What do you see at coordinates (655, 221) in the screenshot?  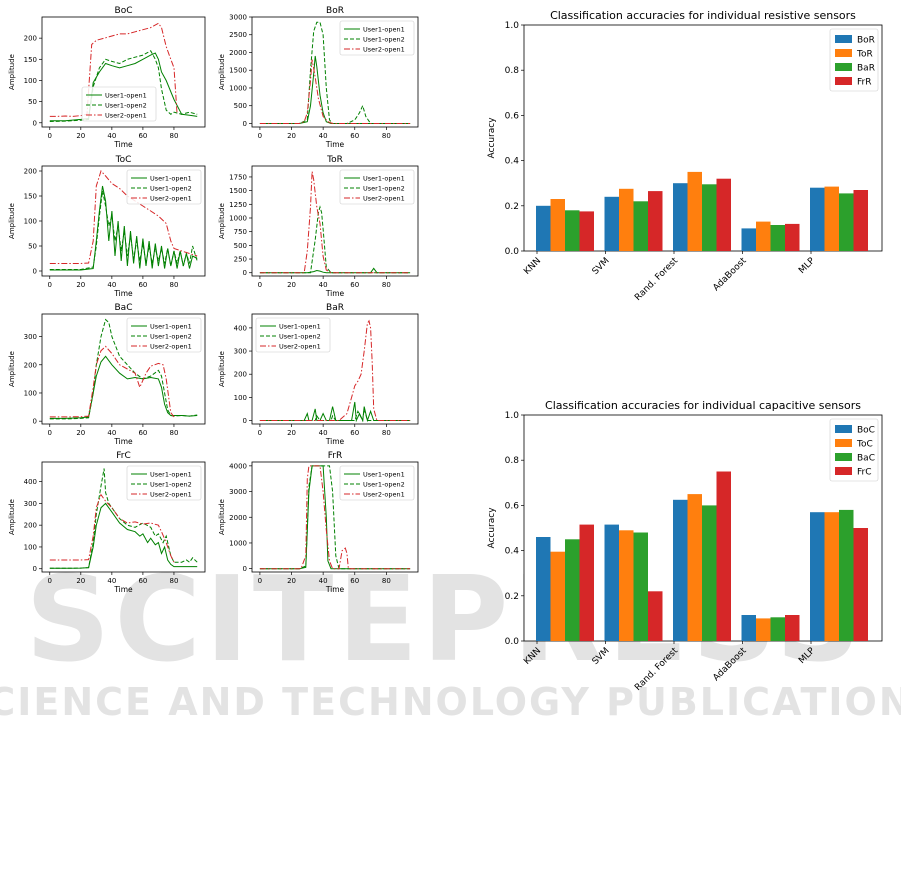 I see `bar-frr-svm` at bounding box center [655, 221].